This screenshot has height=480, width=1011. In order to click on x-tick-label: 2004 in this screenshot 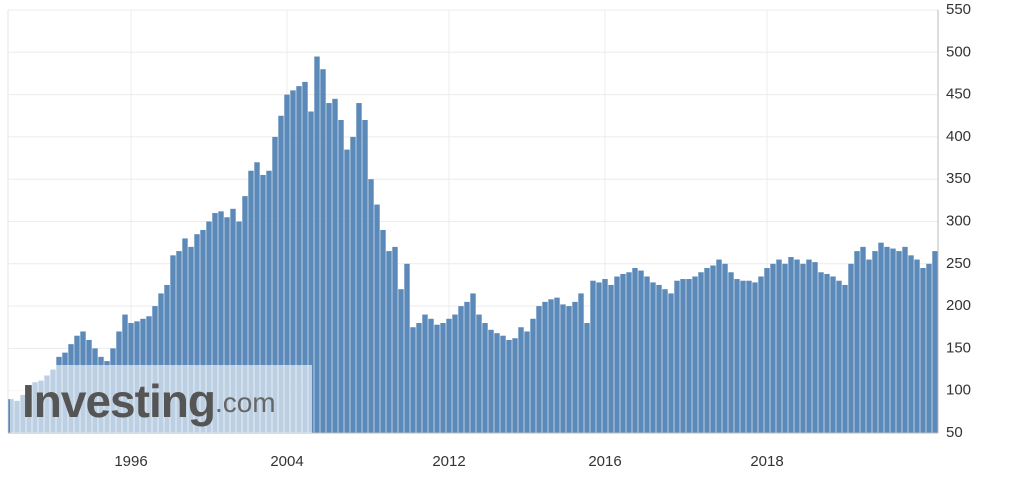, I will do `click(286, 461)`.